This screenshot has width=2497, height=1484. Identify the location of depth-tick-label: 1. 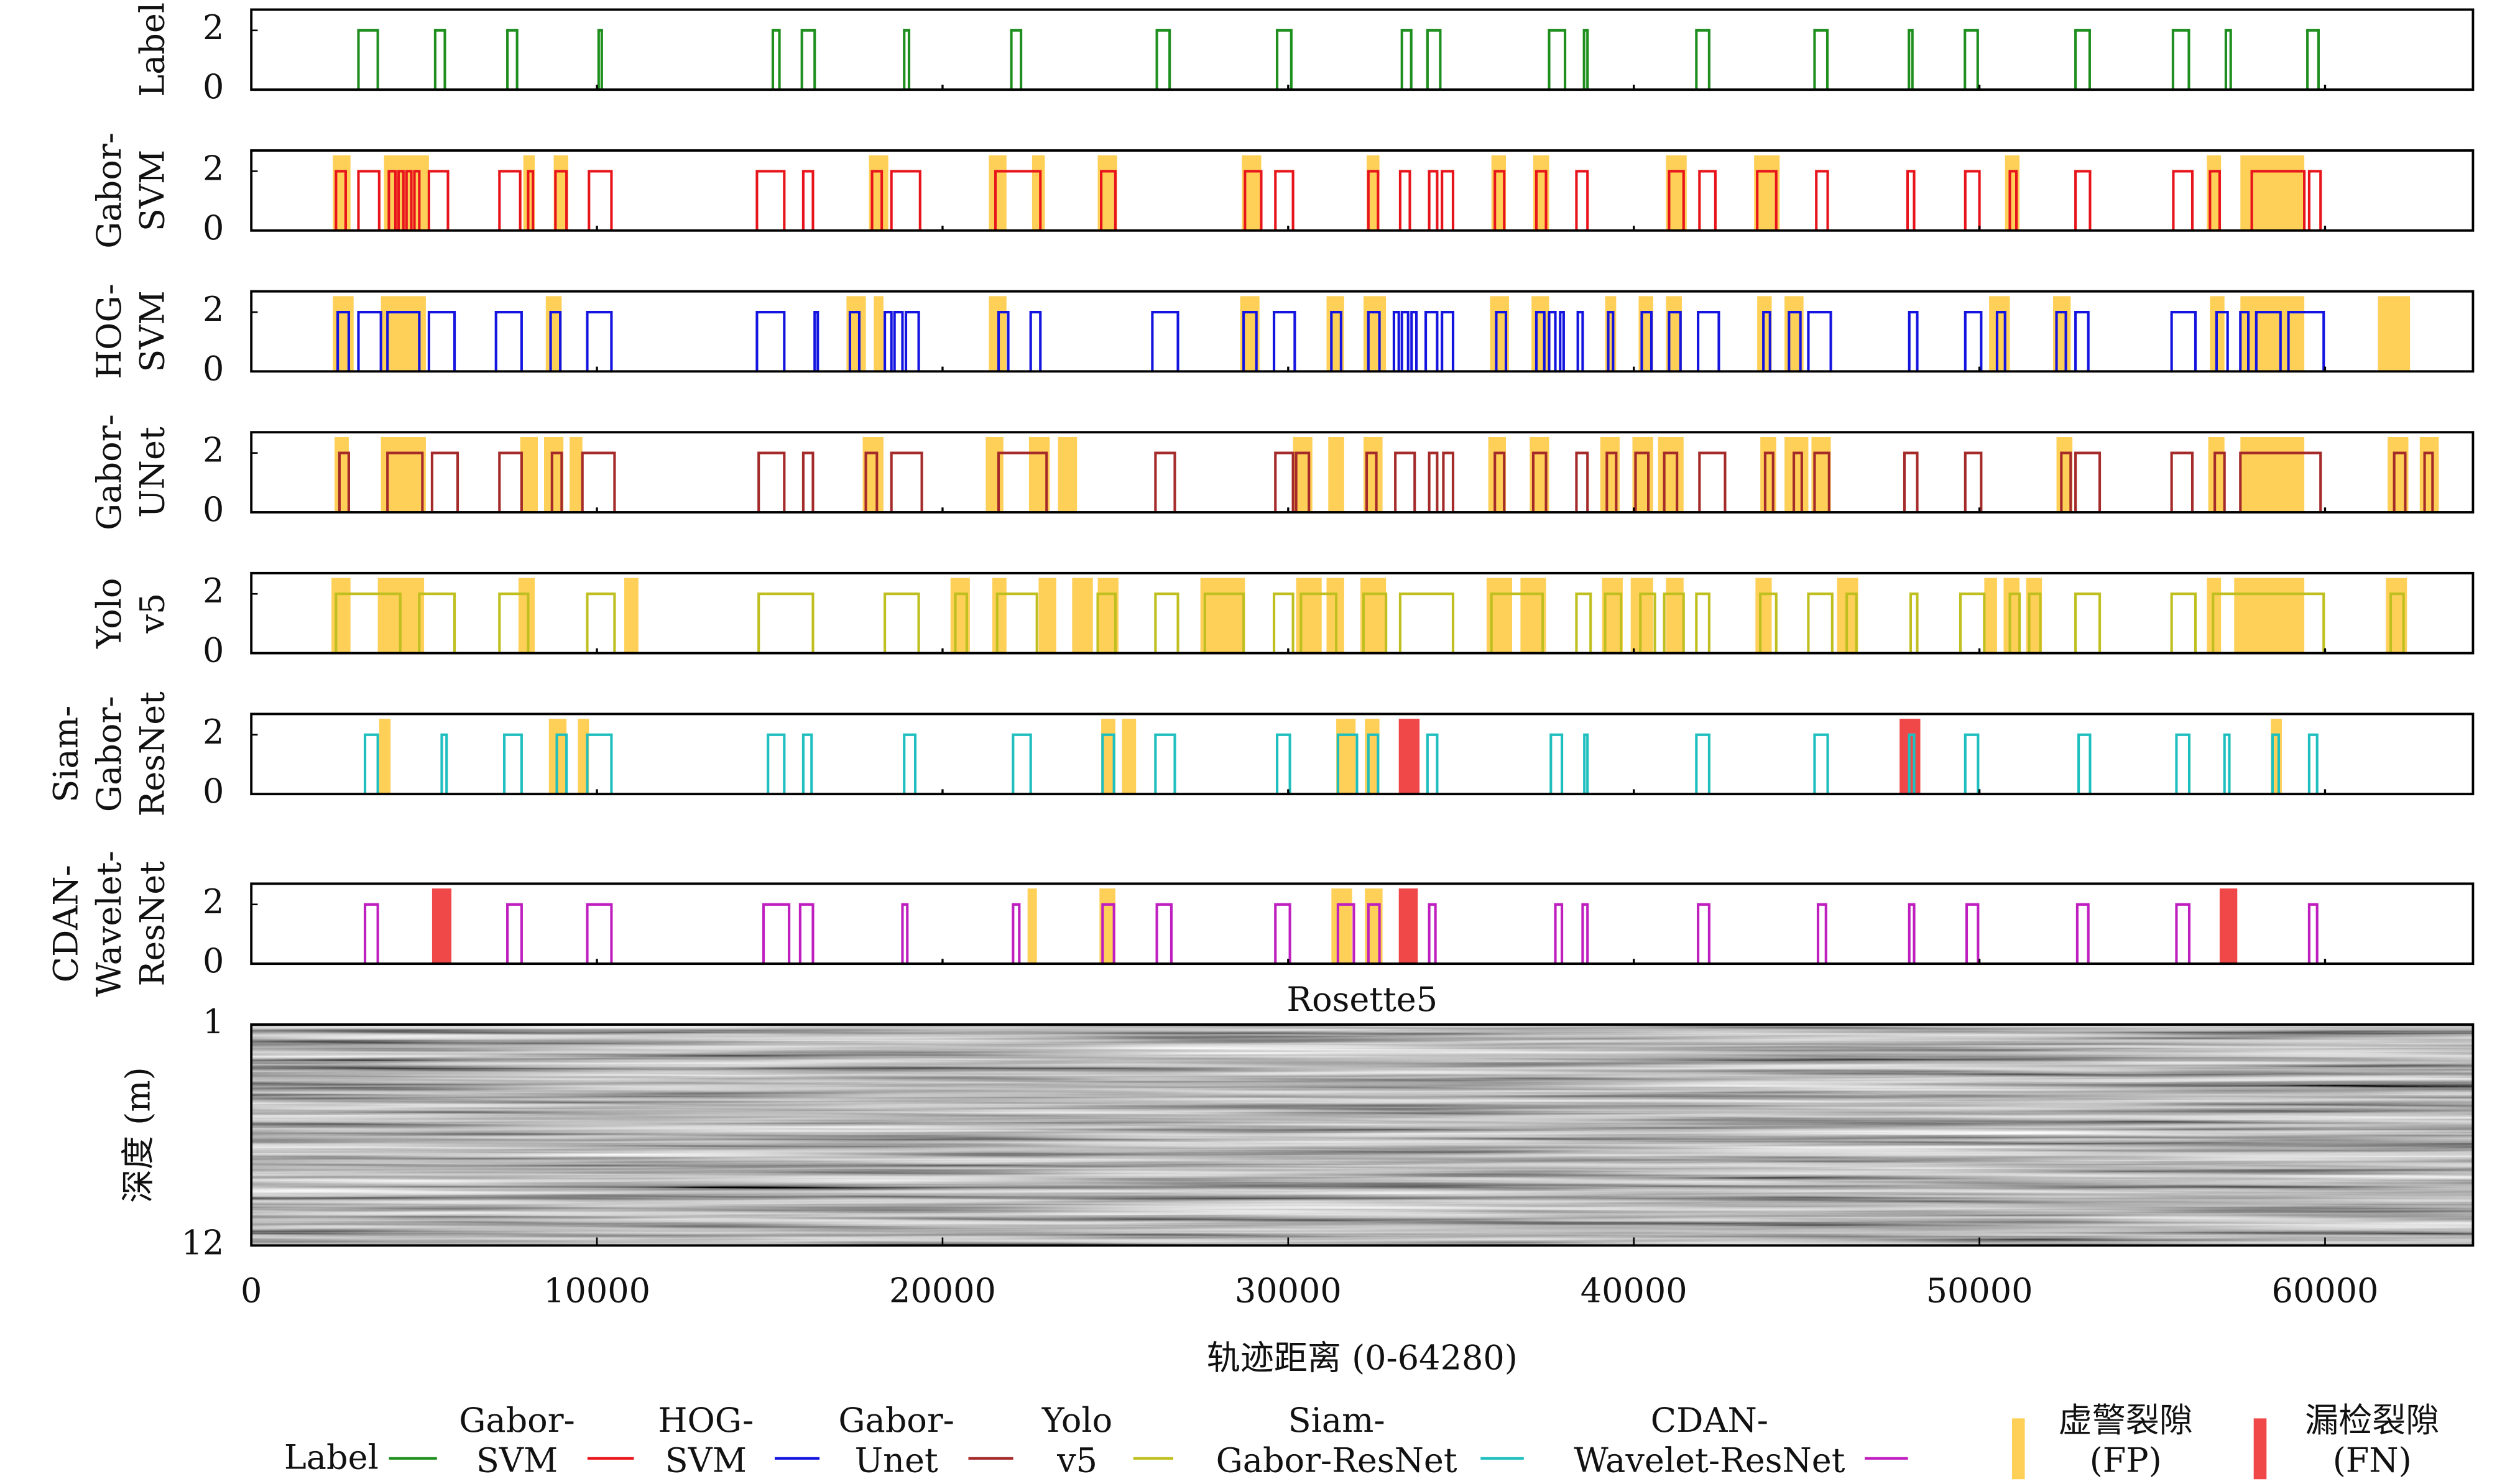
(213, 1021).